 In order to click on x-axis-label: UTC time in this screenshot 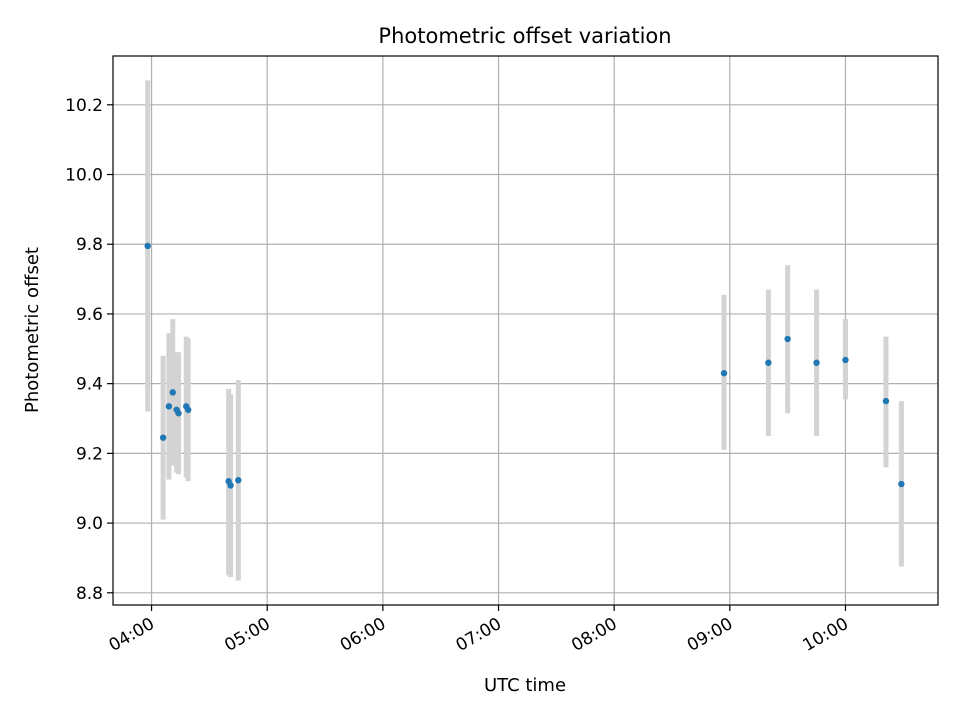, I will do `click(525, 685)`.